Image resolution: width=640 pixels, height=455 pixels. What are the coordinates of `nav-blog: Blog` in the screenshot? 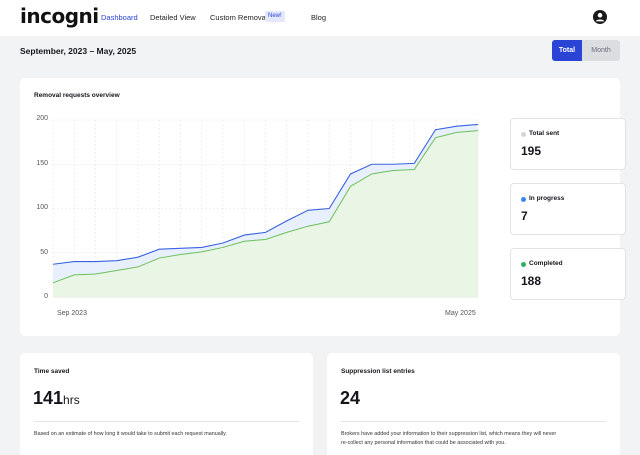 It's located at (319, 17).